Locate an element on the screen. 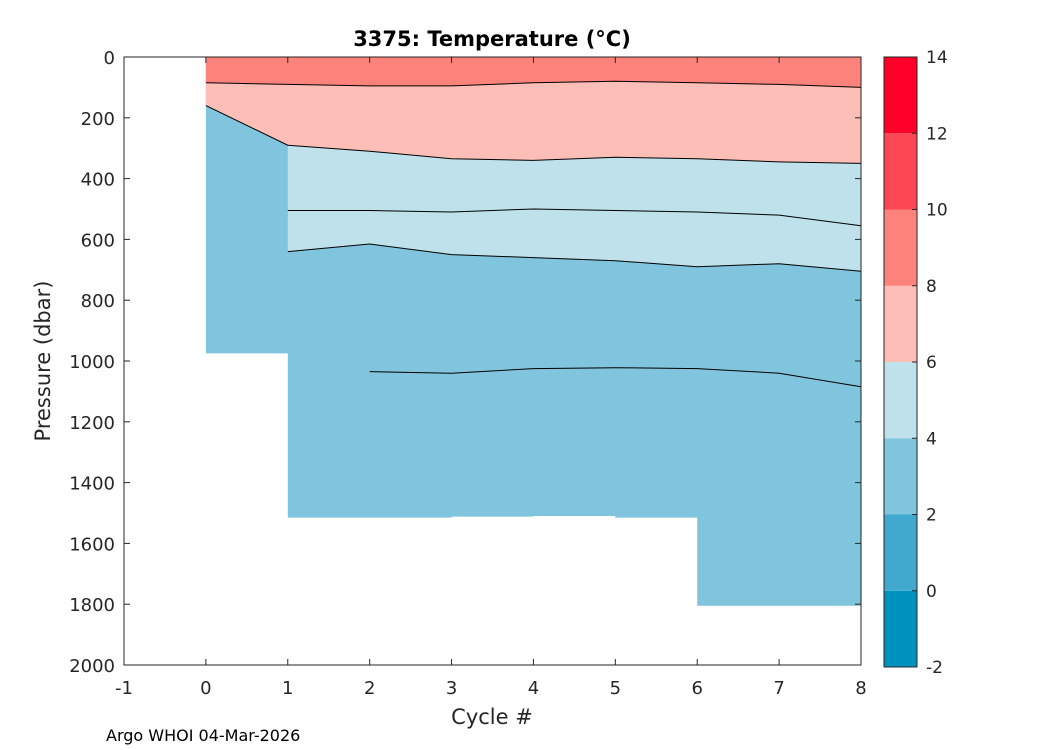 The image size is (1050, 750). x-tick-label: 0 is located at coordinates (205, 688).